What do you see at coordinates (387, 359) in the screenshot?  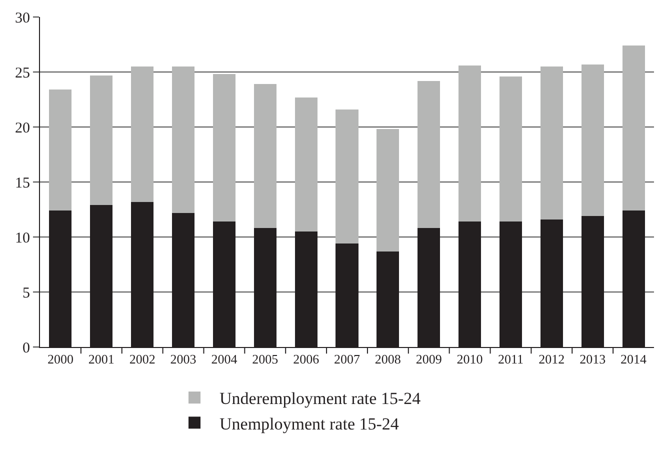 I see `x-tick-label: 2008` at bounding box center [387, 359].